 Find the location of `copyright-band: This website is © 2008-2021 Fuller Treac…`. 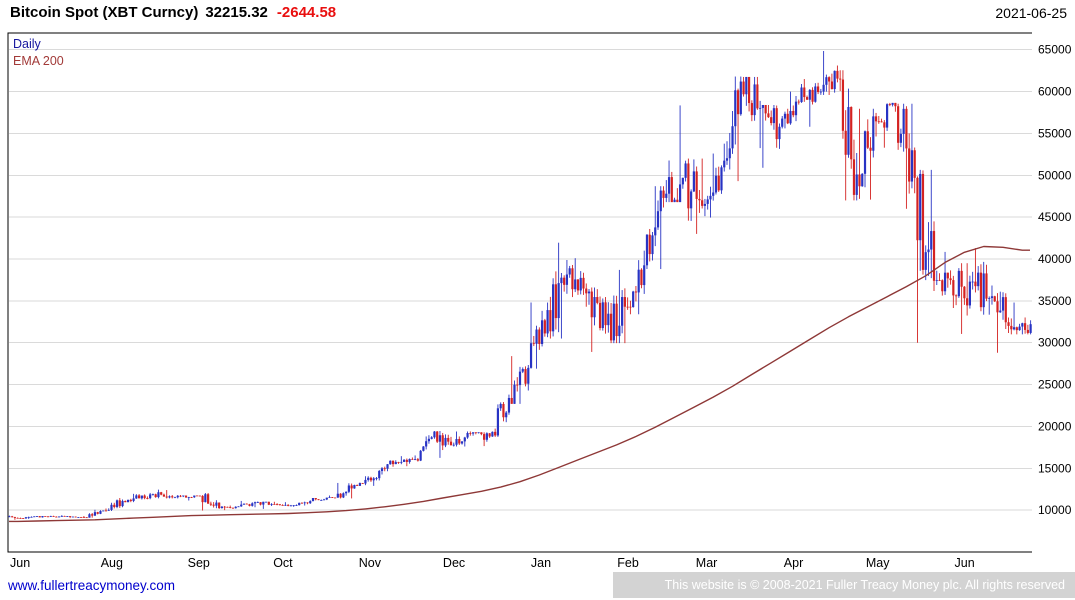

copyright-band: This website is © 2008-2021 Fuller Treac… is located at coordinates (844, 585).